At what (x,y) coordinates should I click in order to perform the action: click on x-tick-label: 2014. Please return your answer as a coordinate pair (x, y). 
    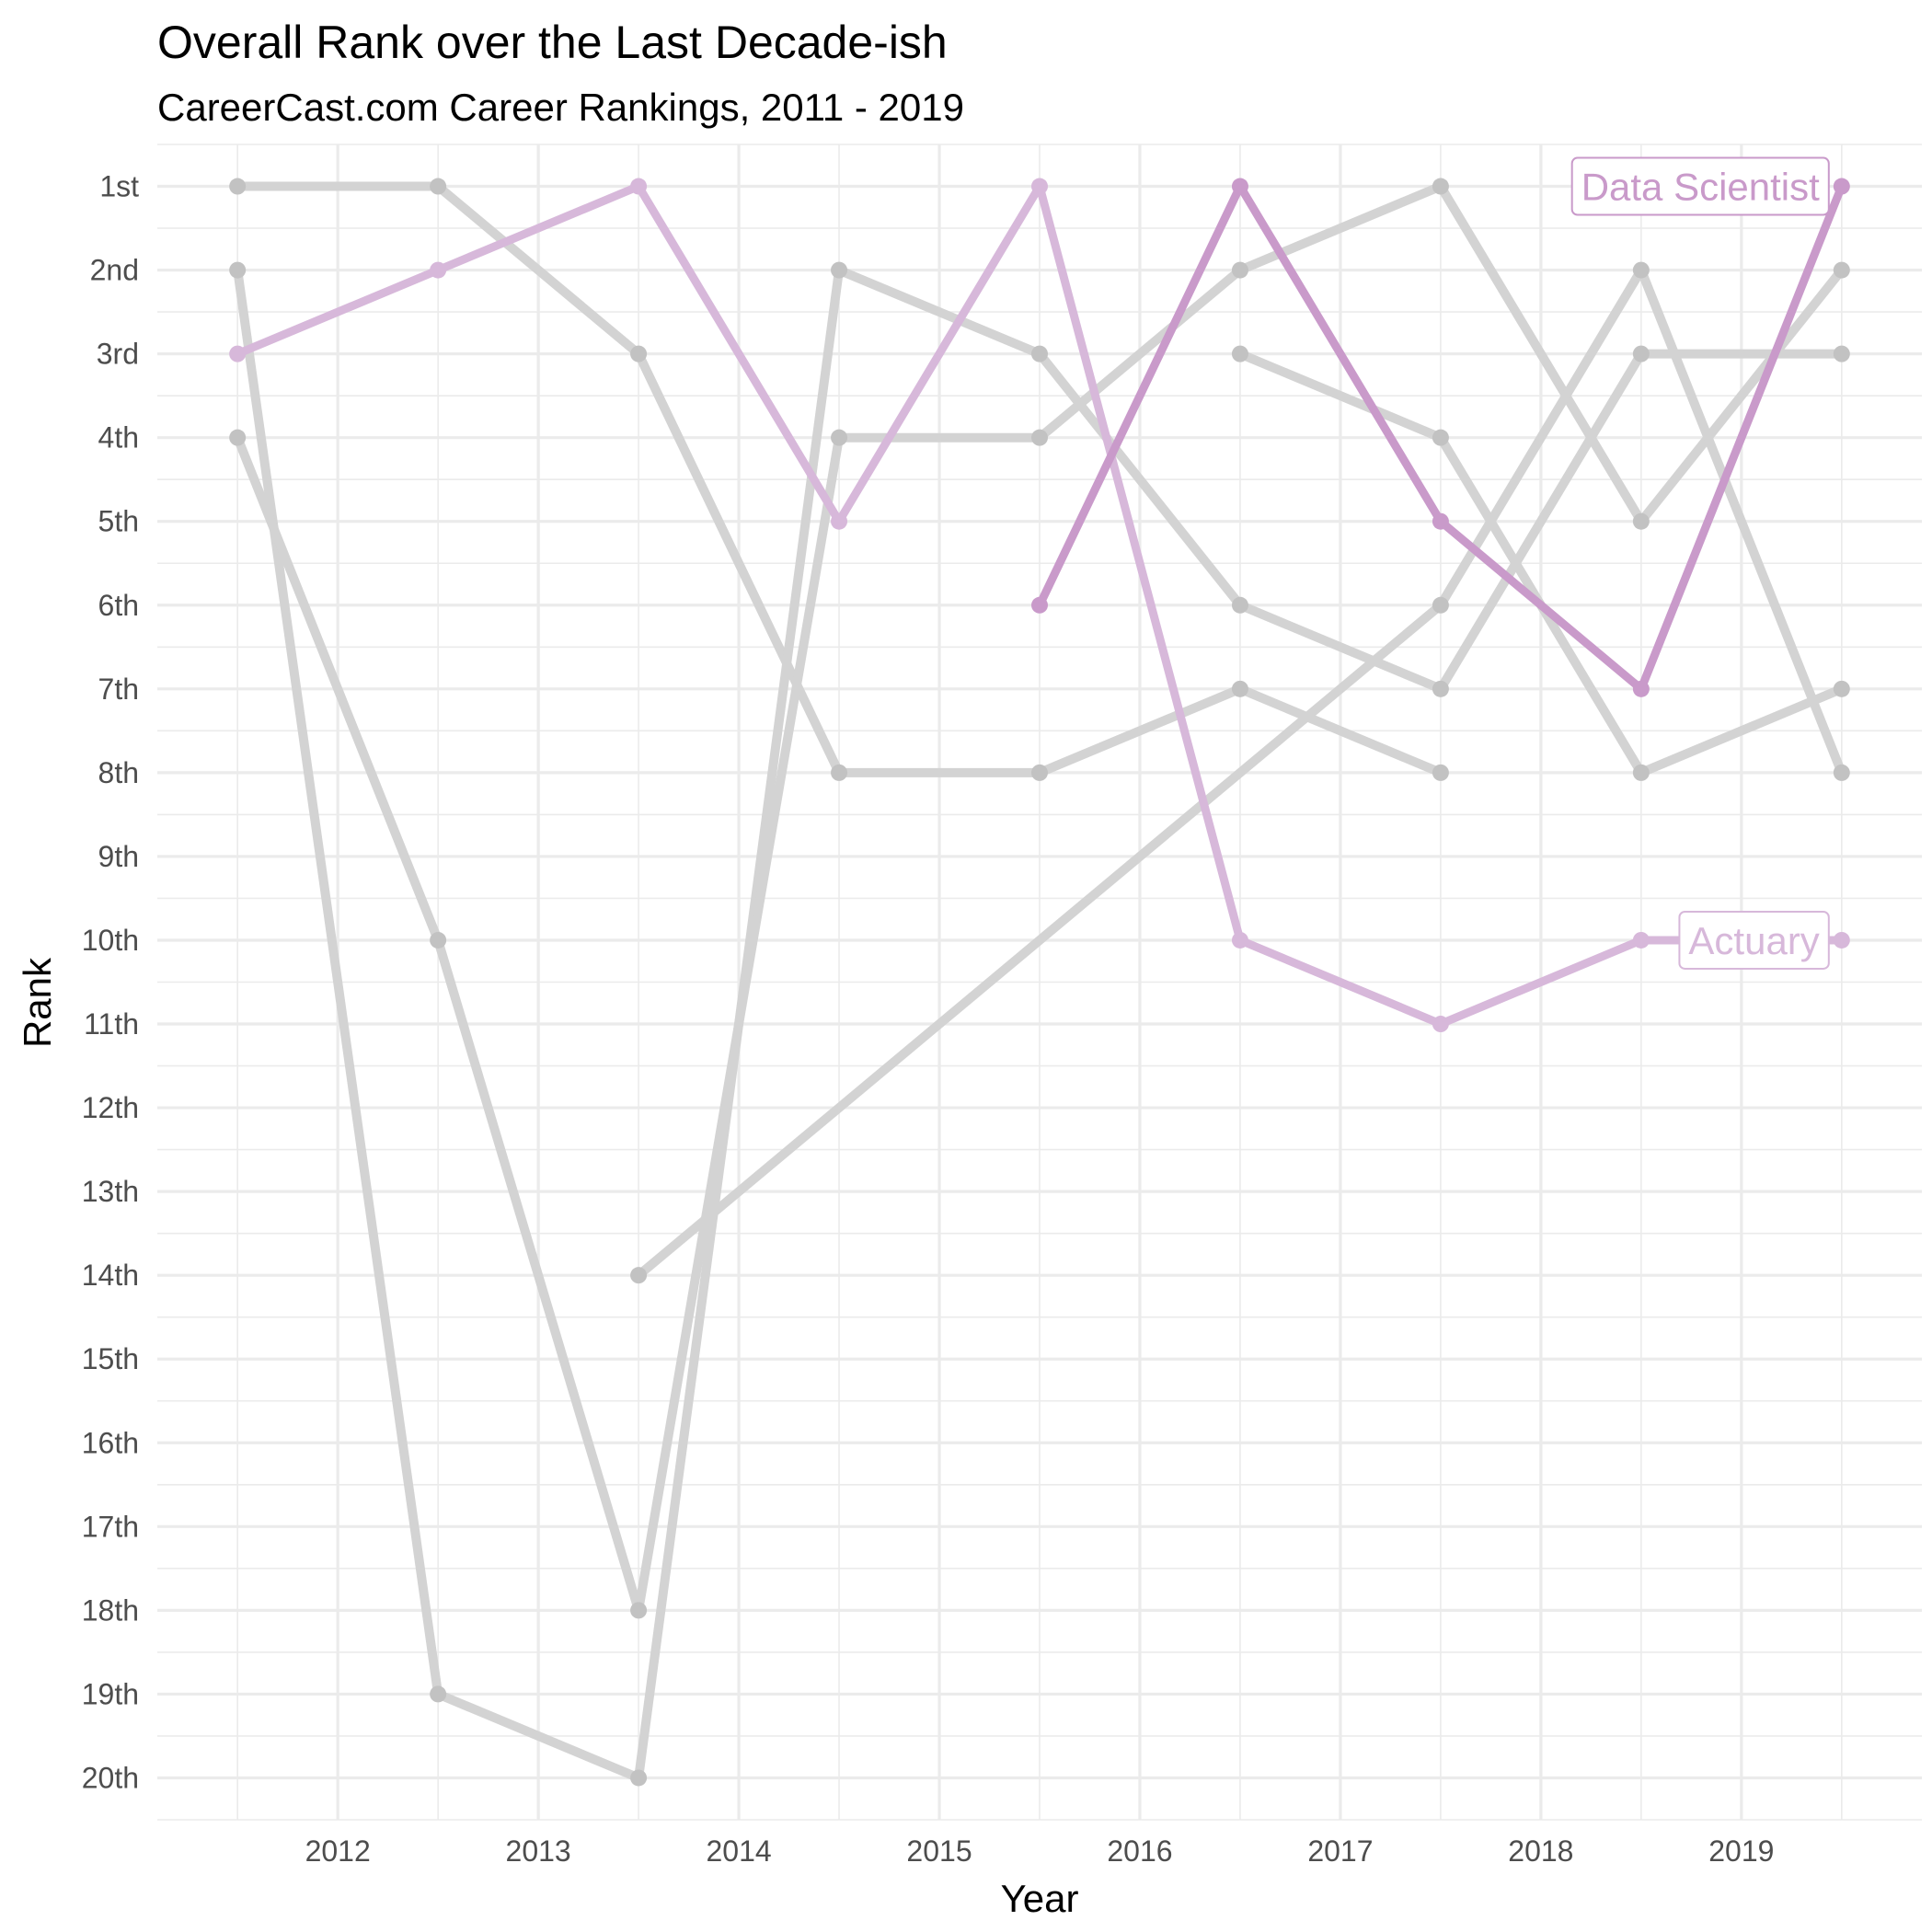
    Looking at the image, I should click on (738, 1851).